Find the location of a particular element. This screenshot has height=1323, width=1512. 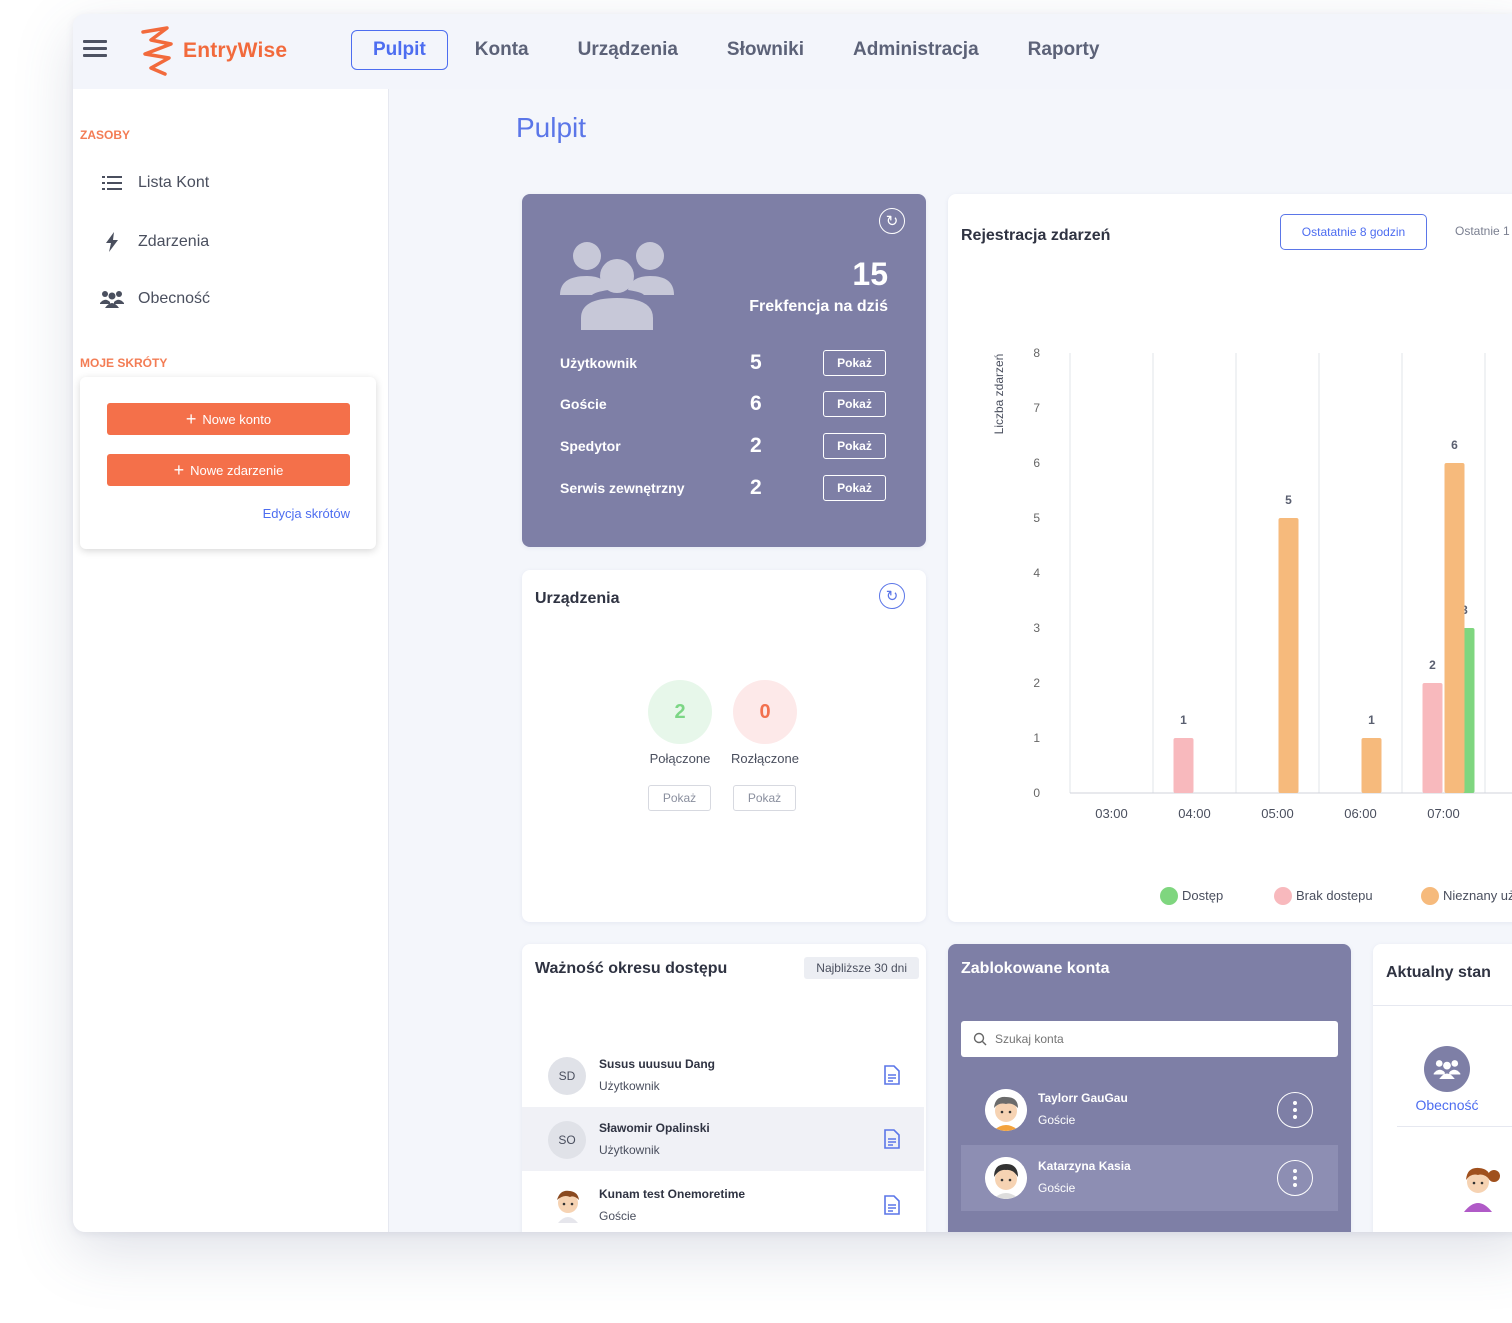

validity-range-badge: Najbliższe 30 dni is located at coordinates (861, 968).